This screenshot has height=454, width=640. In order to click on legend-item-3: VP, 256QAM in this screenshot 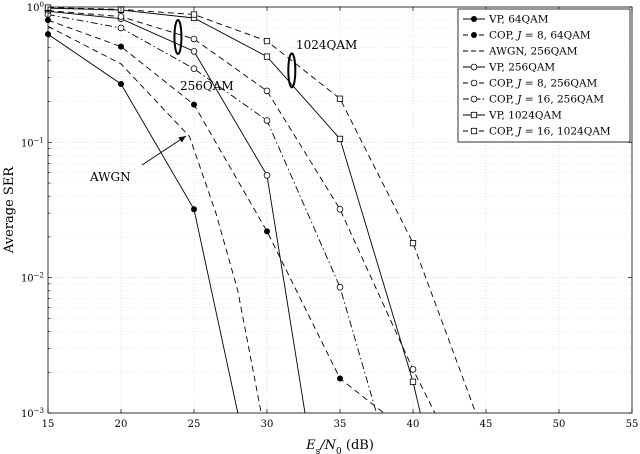, I will do `click(509, 68)`.